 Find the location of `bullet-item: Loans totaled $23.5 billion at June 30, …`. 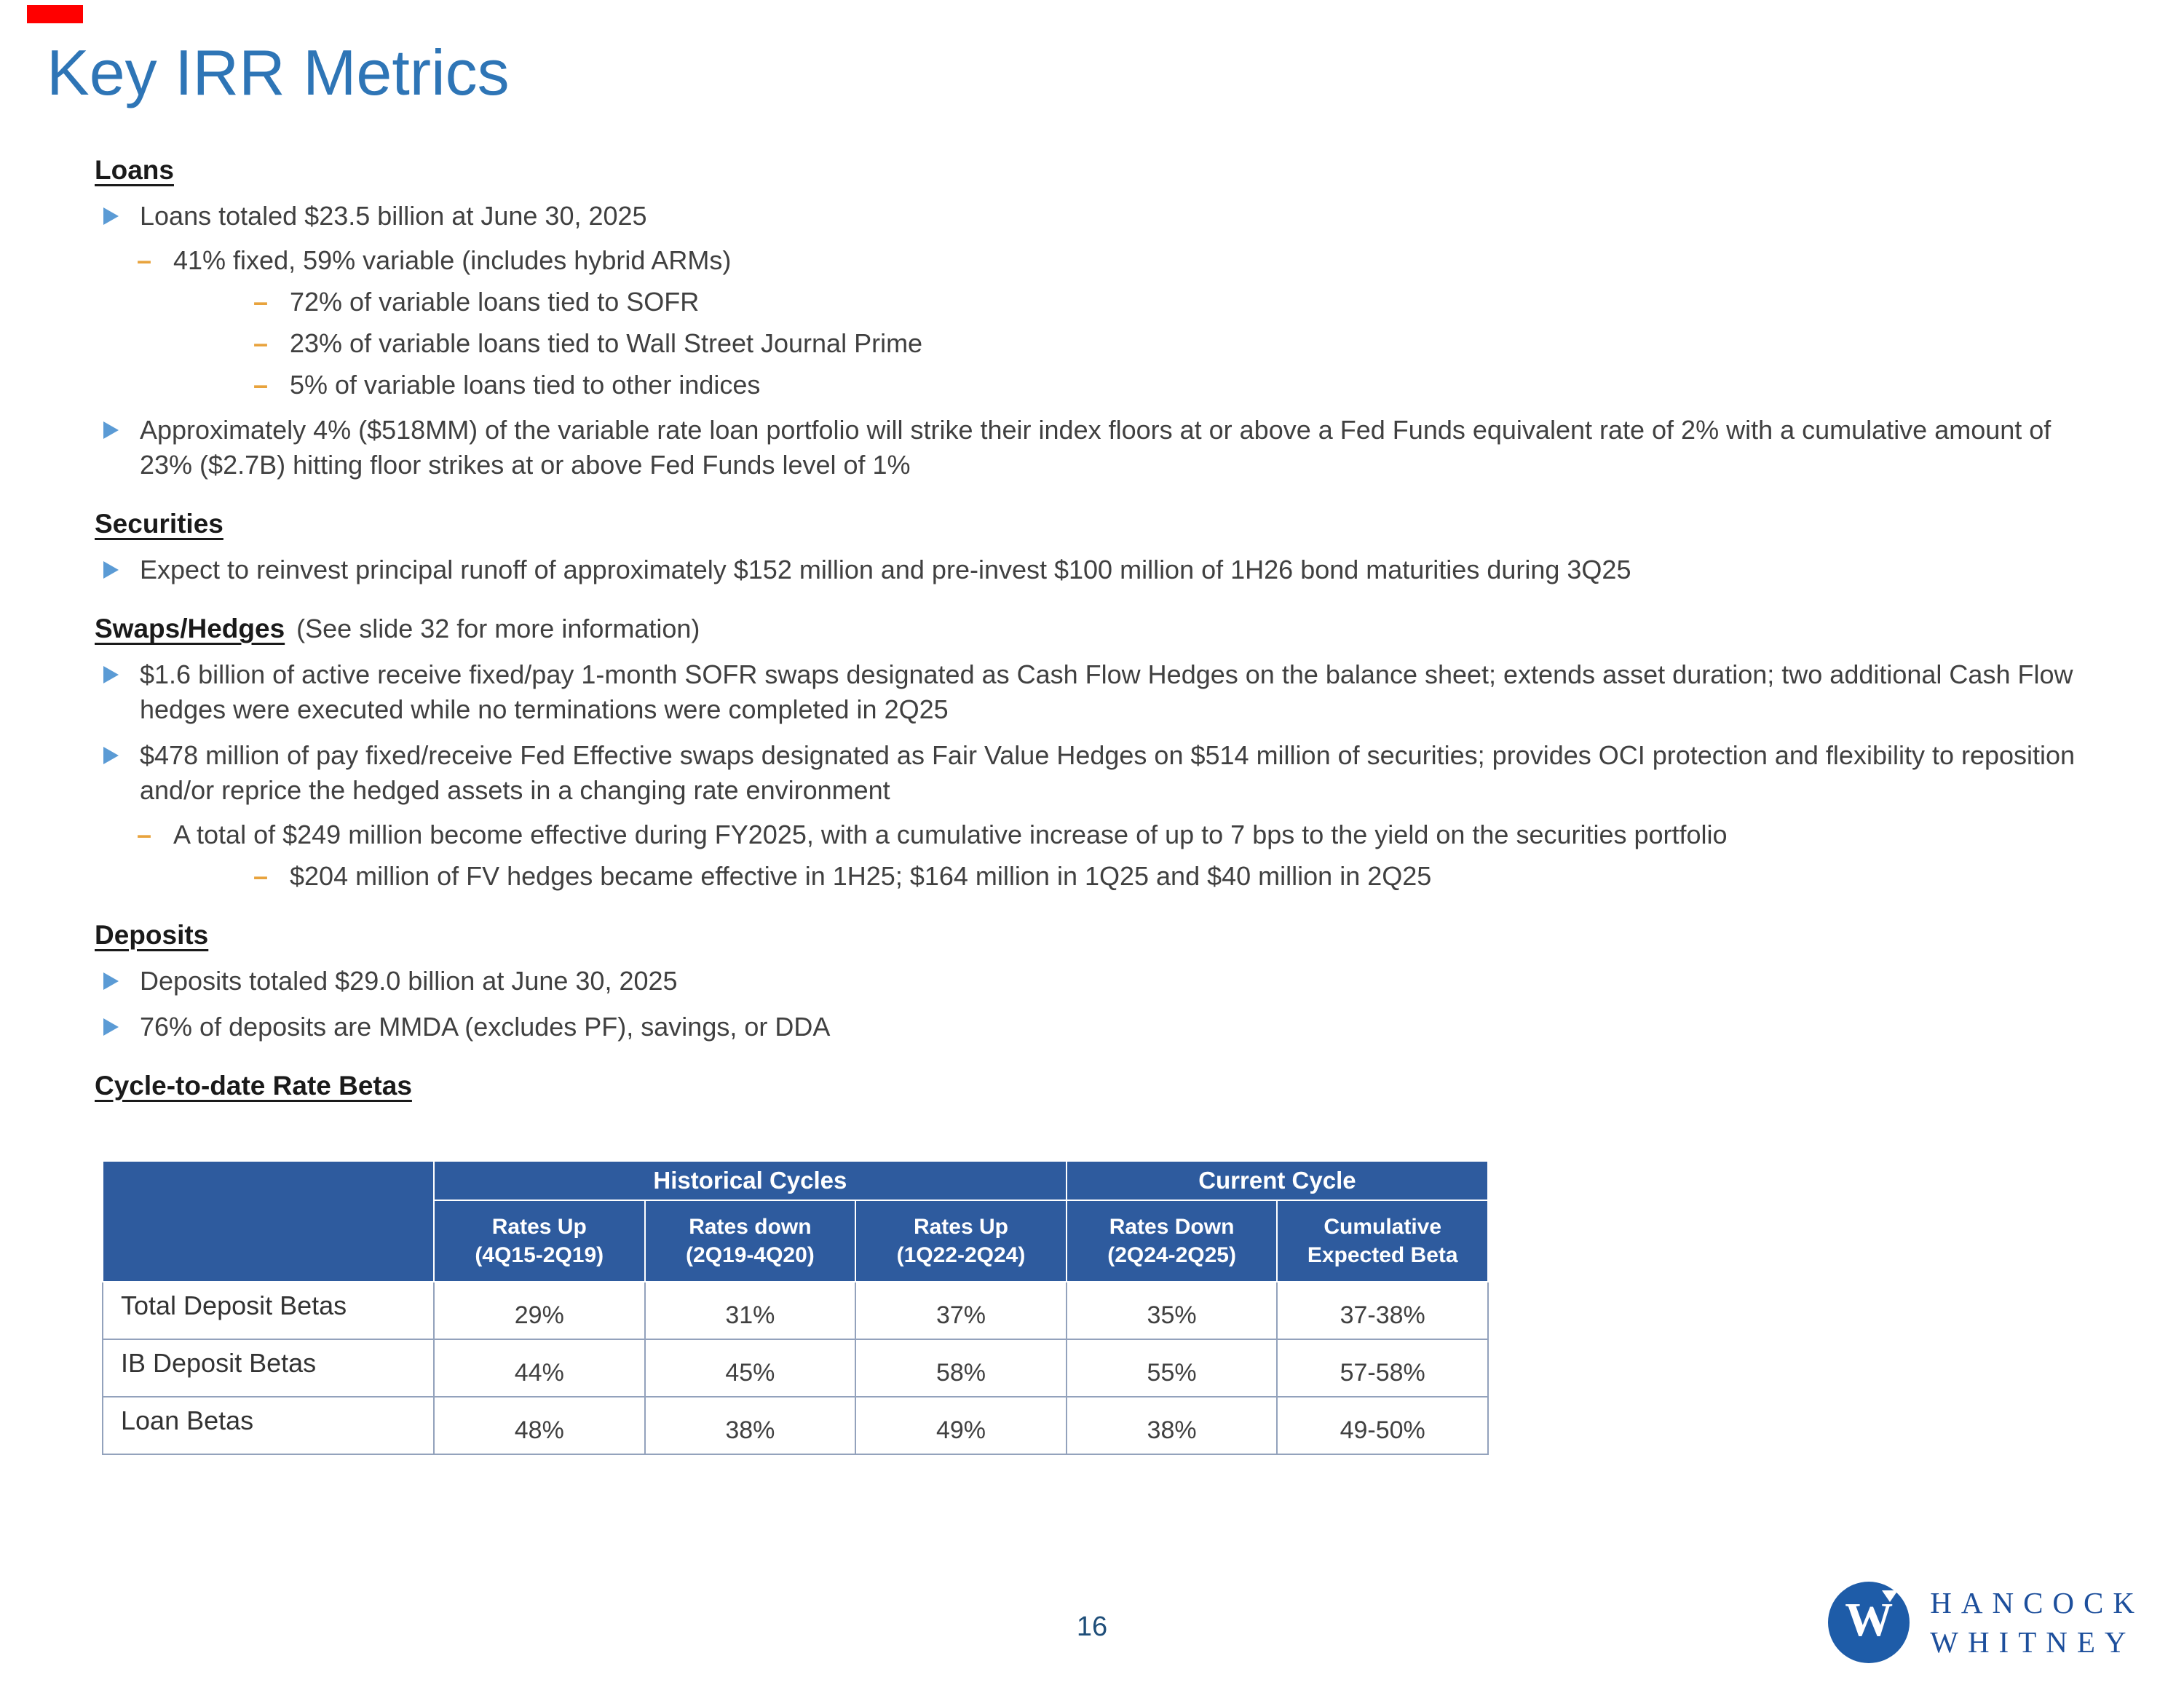

bullet-item: Loans totaled $23.5 billion at June 30, … is located at coordinates (1101, 216).